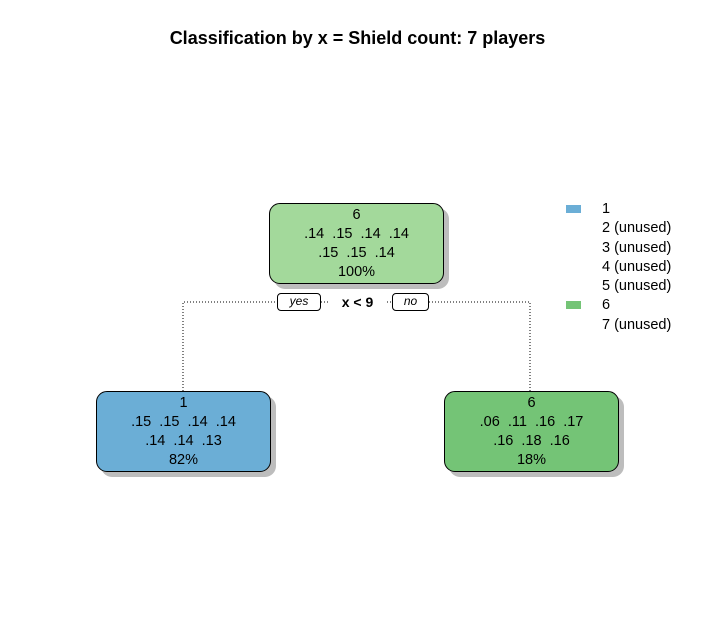 The height and width of the screenshot is (623, 715). I want to click on right-leaf-node: 6 .06 .11 .16 .17 .16 .18 .16 18%, so click(531, 431).